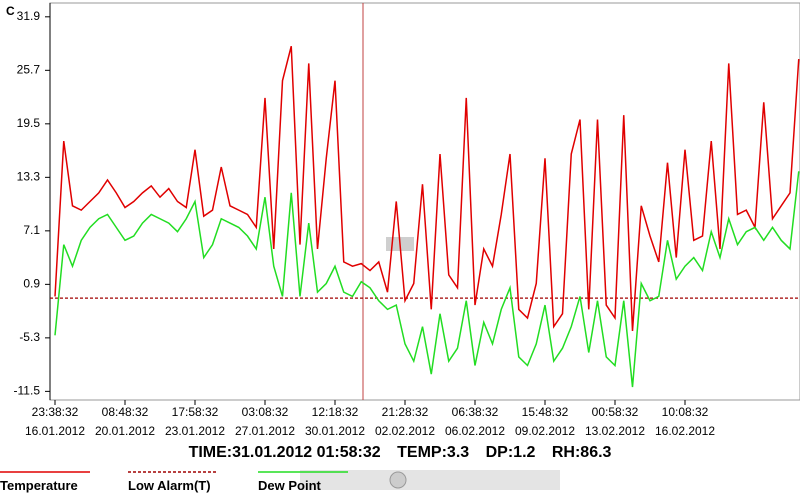 The width and height of the screenshot is (800, 493). What do you see at coordinates (31, 284) in the screenshot?
I see `y-tick-label: 0.9` at bounding box center [31, 284].